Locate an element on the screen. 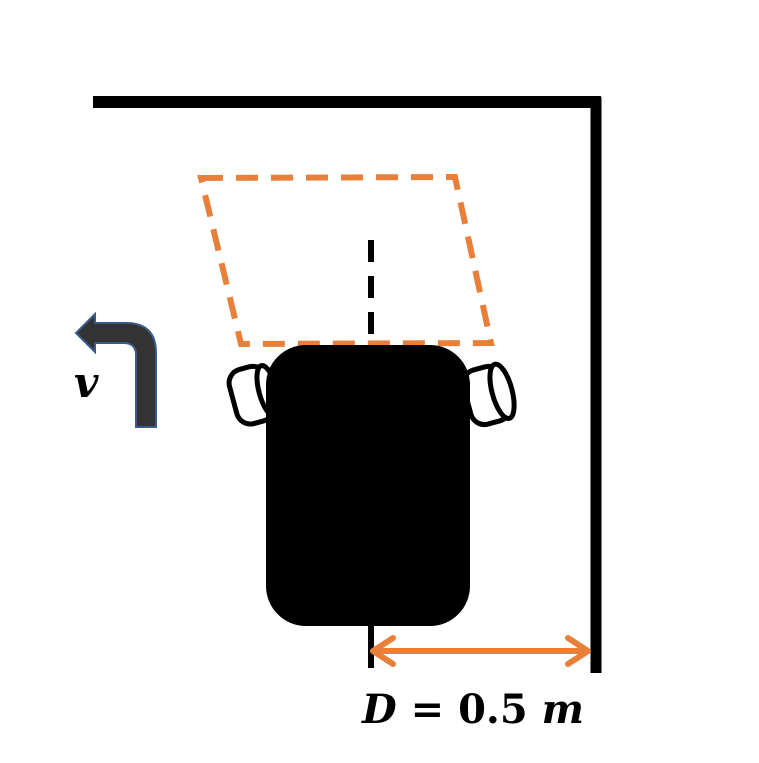 The height and width of the screenshot is (763, 759). distance-equals: = is located at coordinates (427, 709).